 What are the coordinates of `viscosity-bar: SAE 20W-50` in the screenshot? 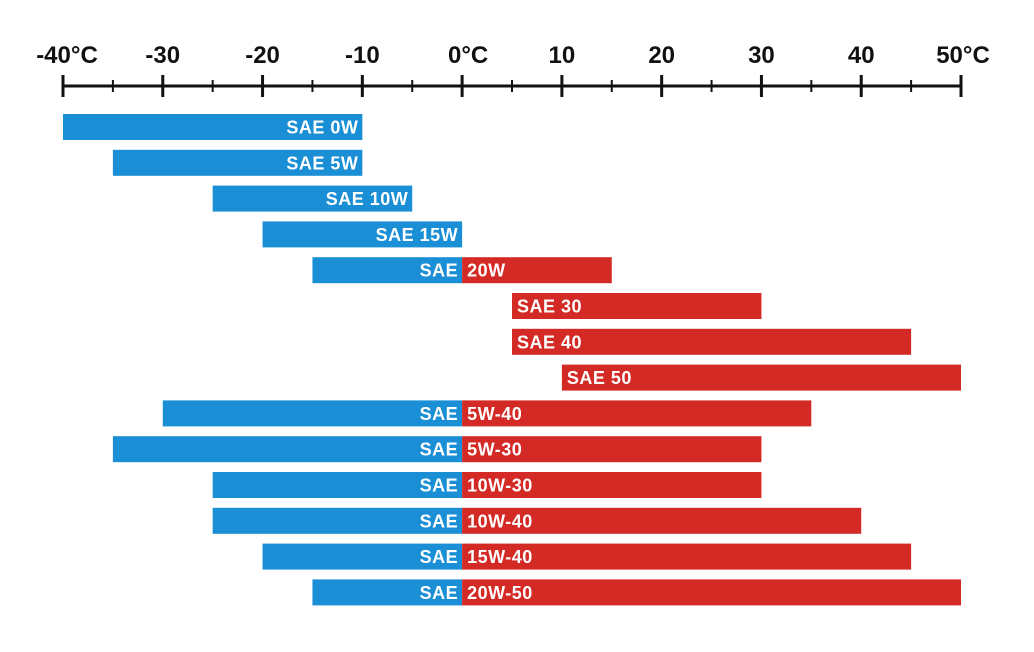 It's located at (636, 592).